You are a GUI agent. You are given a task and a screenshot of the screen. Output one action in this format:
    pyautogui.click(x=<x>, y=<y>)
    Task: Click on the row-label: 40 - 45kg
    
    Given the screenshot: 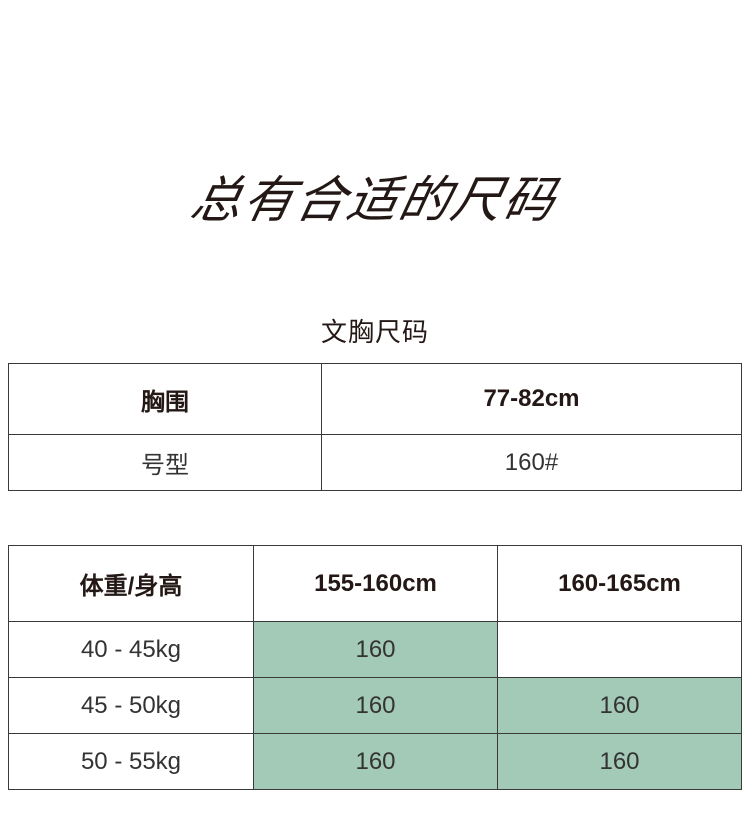 What is the action you would take?
    pyautogui.click(x=131, y=649)
    